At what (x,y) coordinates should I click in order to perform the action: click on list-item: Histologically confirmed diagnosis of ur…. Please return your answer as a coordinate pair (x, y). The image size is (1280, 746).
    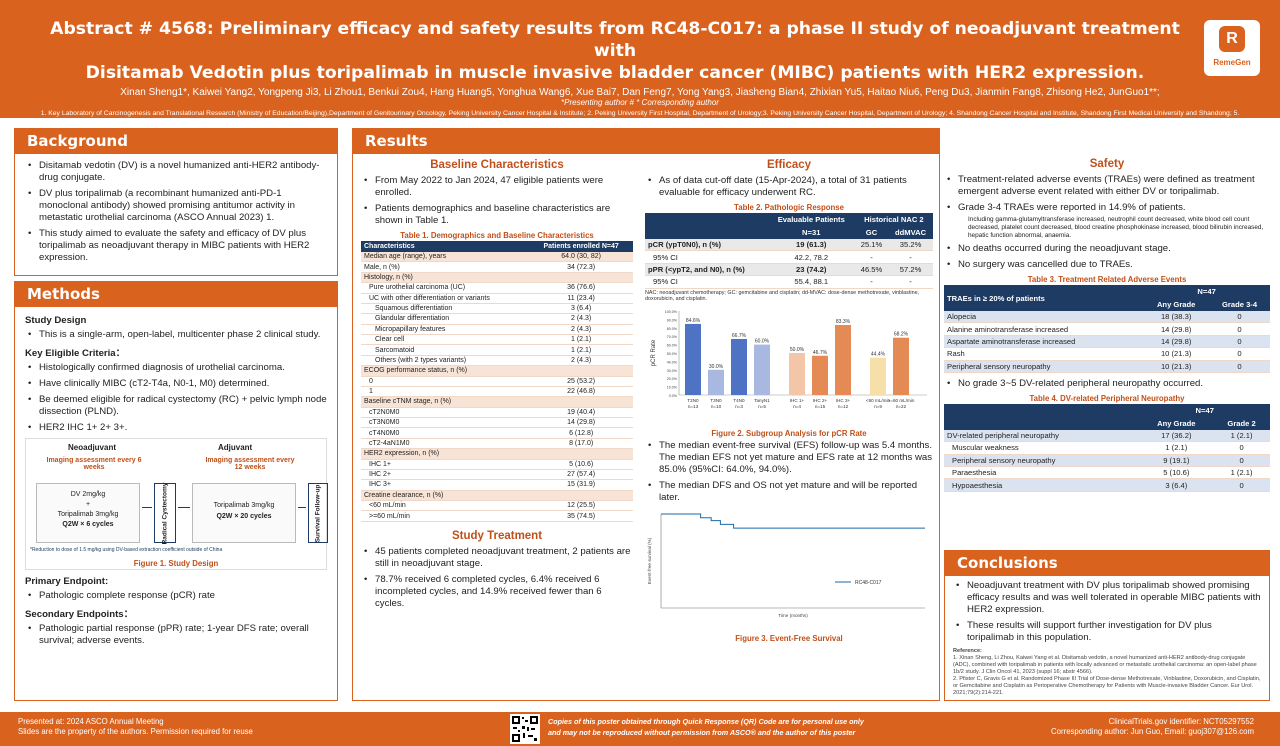
    Looking at the image, I should click on (176, 368).